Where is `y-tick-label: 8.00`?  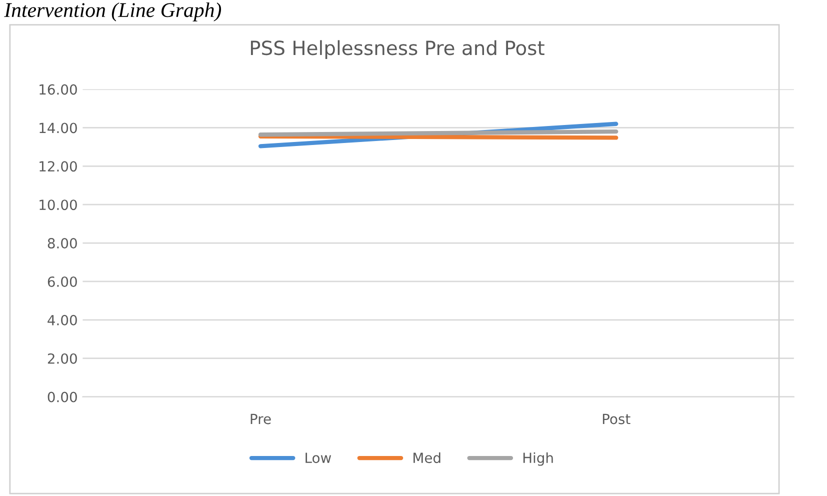 y-tick-label: 8.00 is located at coordinates (62, 243).